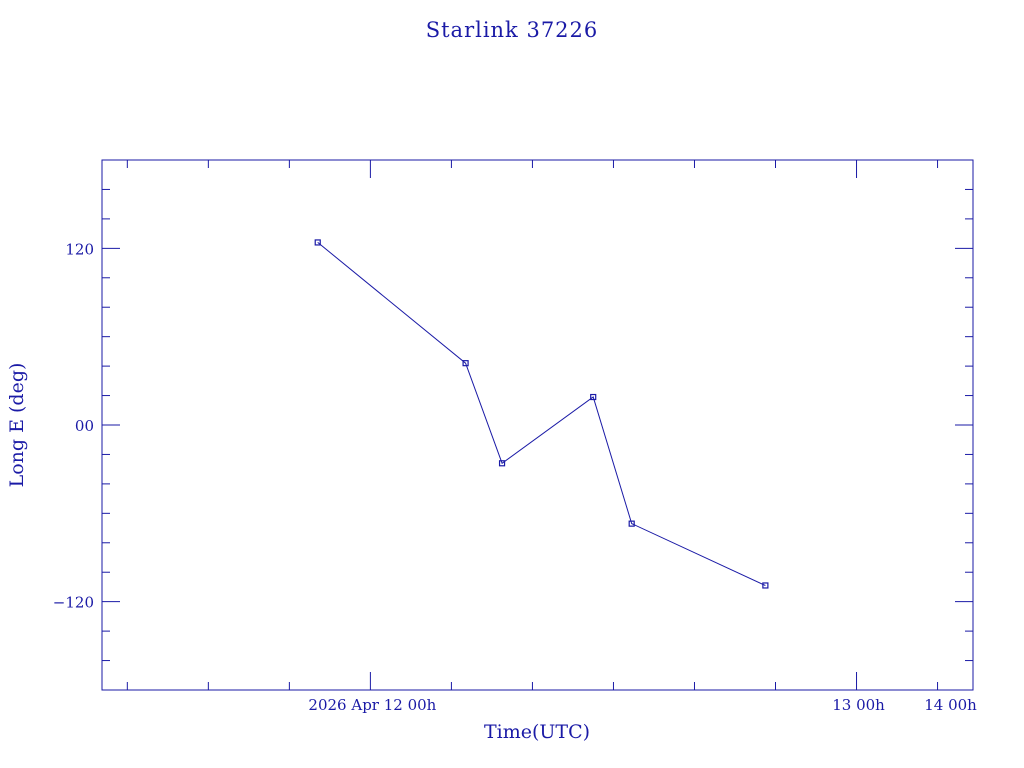 The image size is (1024, 768). What do you see at coordinates (372, 705) in the screenshot?
I see `x-tick-label: 2026 Apr 12 00h` at bounding box center [372, 705].